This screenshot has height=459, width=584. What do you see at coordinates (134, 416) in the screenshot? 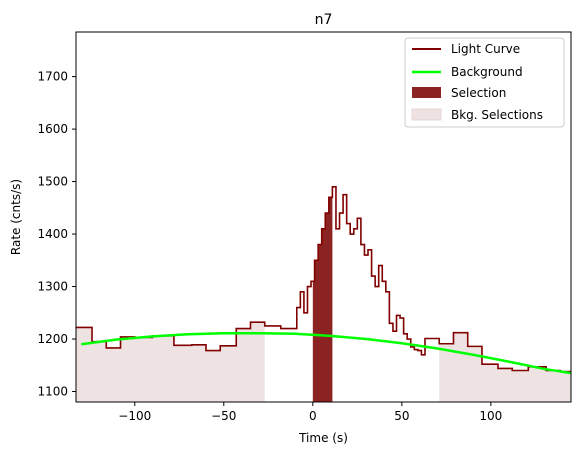
I see `x-tick-label: −100` at bounding box center [134, 416].